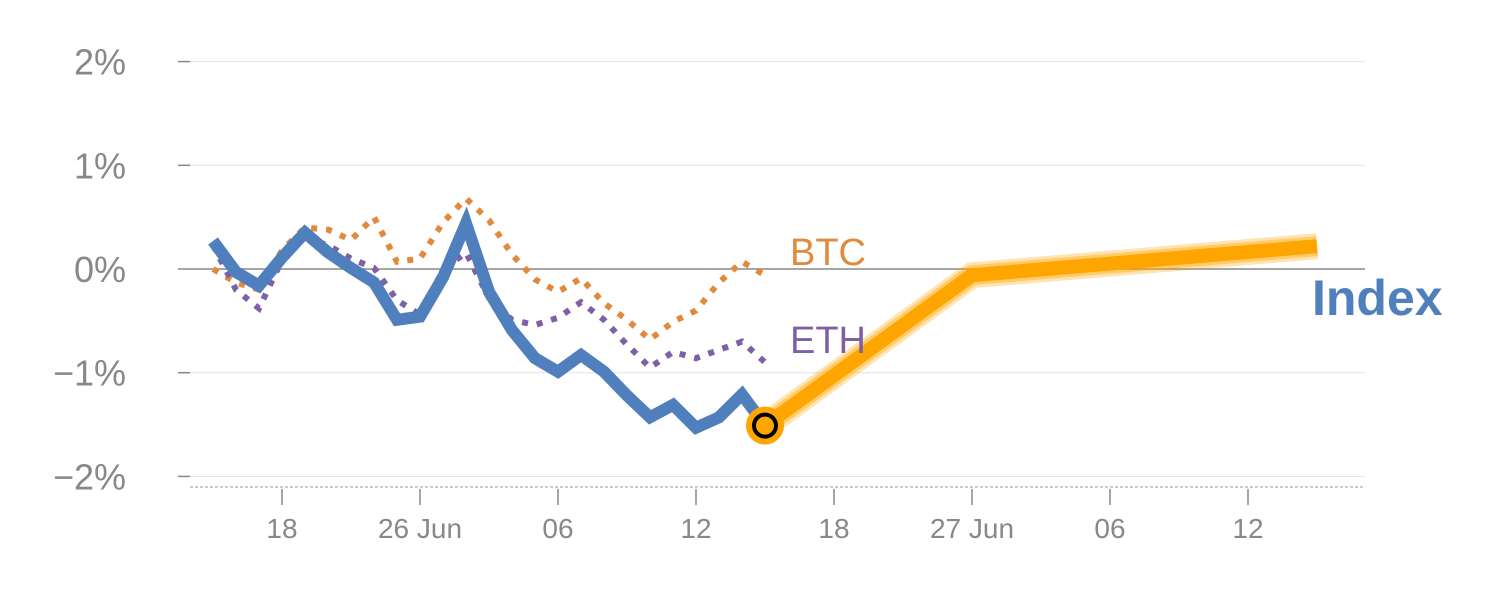 The image size is (1500, 600). What do you see at coordinates (972, 528) in the screenshot?
I see `x-tick-label: 27 Jun` at bounding box center [972, 528].